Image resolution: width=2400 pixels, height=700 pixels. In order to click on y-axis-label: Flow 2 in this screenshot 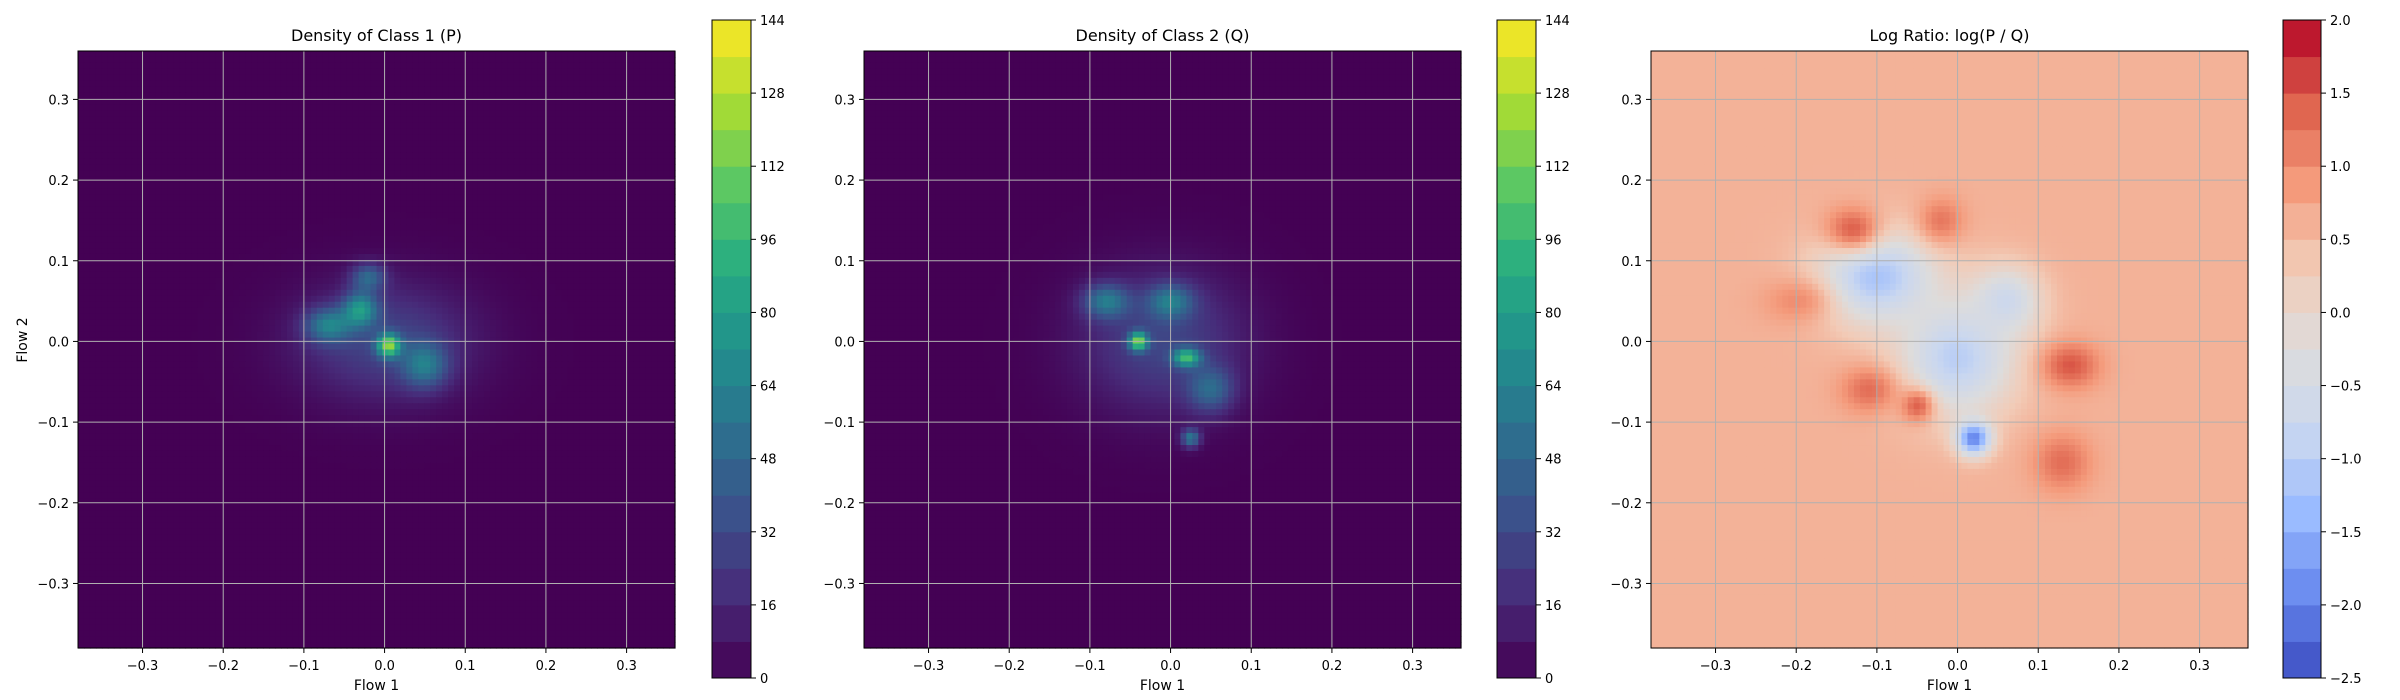, I will do `click(23, 339)`.